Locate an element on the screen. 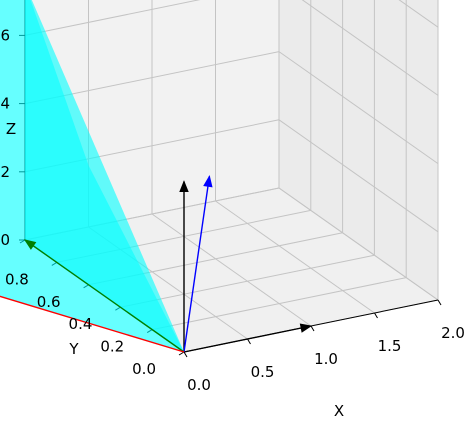 Image resolution: width=472 pixels, height=424 pixels. x-axis-arrow-head is located at coordinates (306, 328).